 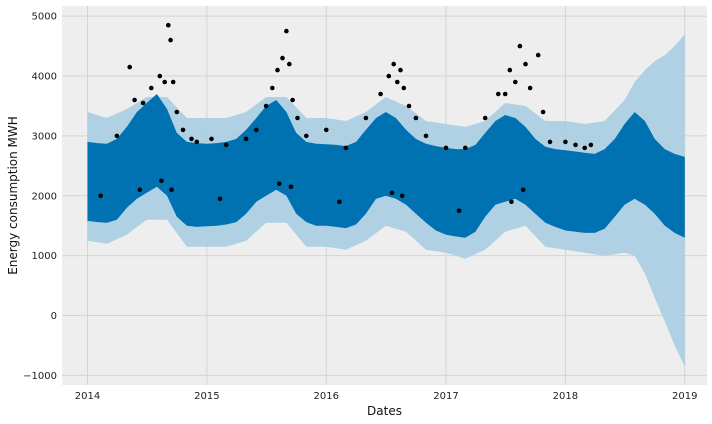 What do you see at coordinates (565, 396) in the screenshot?
I see `x-tick-label: 2018` at bounding box center [565, 396].